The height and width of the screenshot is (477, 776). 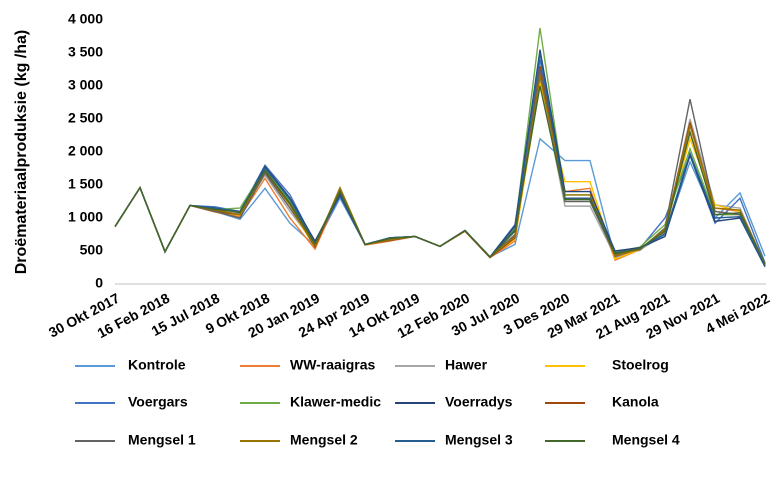 What do you see at coordinates (466, 365) in the screenshot?
I see `legend-label: Hawer` at bounding box center [466, 365].